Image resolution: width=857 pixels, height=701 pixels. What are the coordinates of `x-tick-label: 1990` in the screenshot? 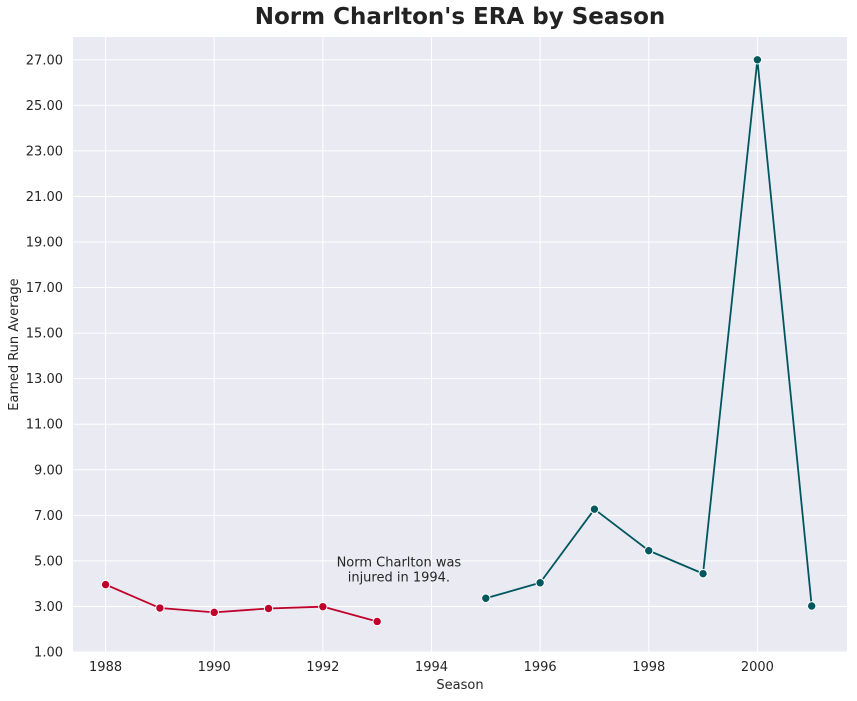 It's located at (214, 667).